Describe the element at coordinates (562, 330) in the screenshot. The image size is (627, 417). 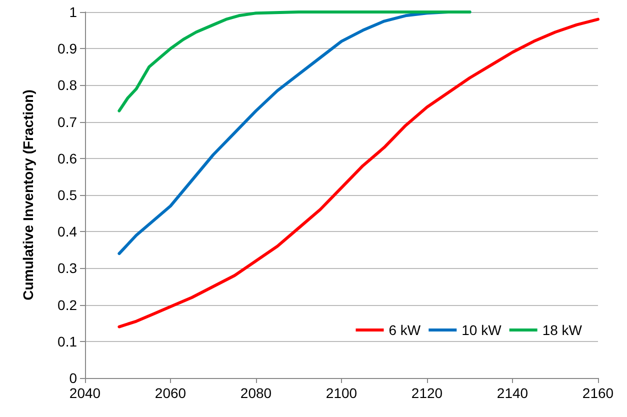
I see `legend-label: 18 kW` at that location.